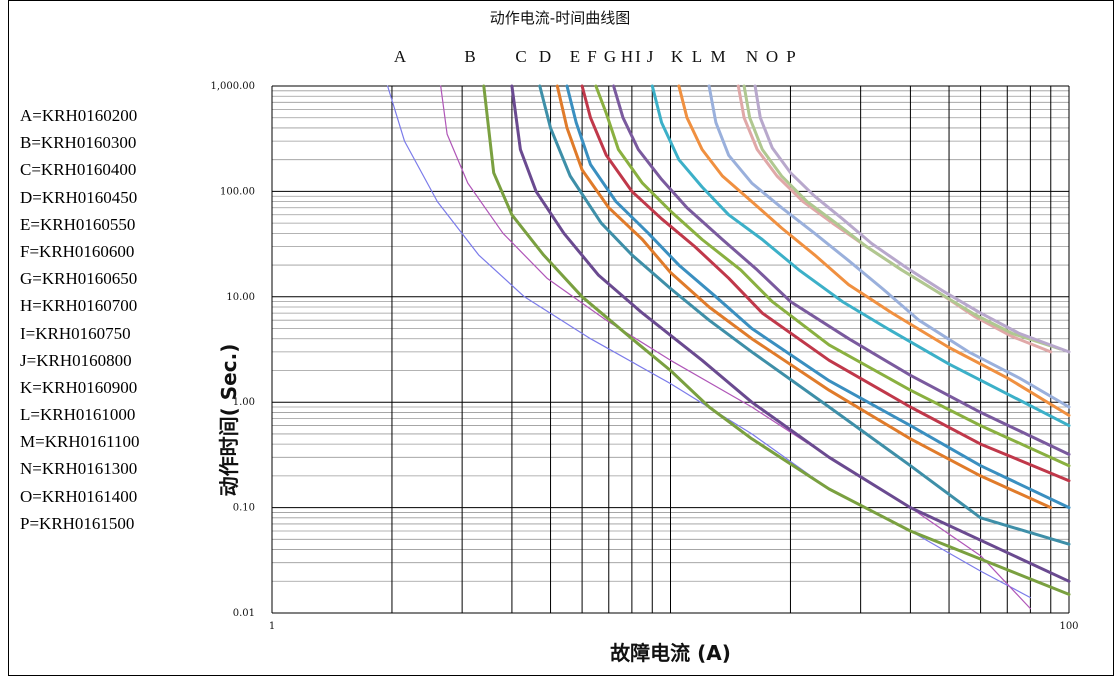 This screenshot has height=681, width=1120. What do you see at coordinates (677, 56) in the screenshot?
I see `curve-marker-k: K` at bounding box center [677, 56].